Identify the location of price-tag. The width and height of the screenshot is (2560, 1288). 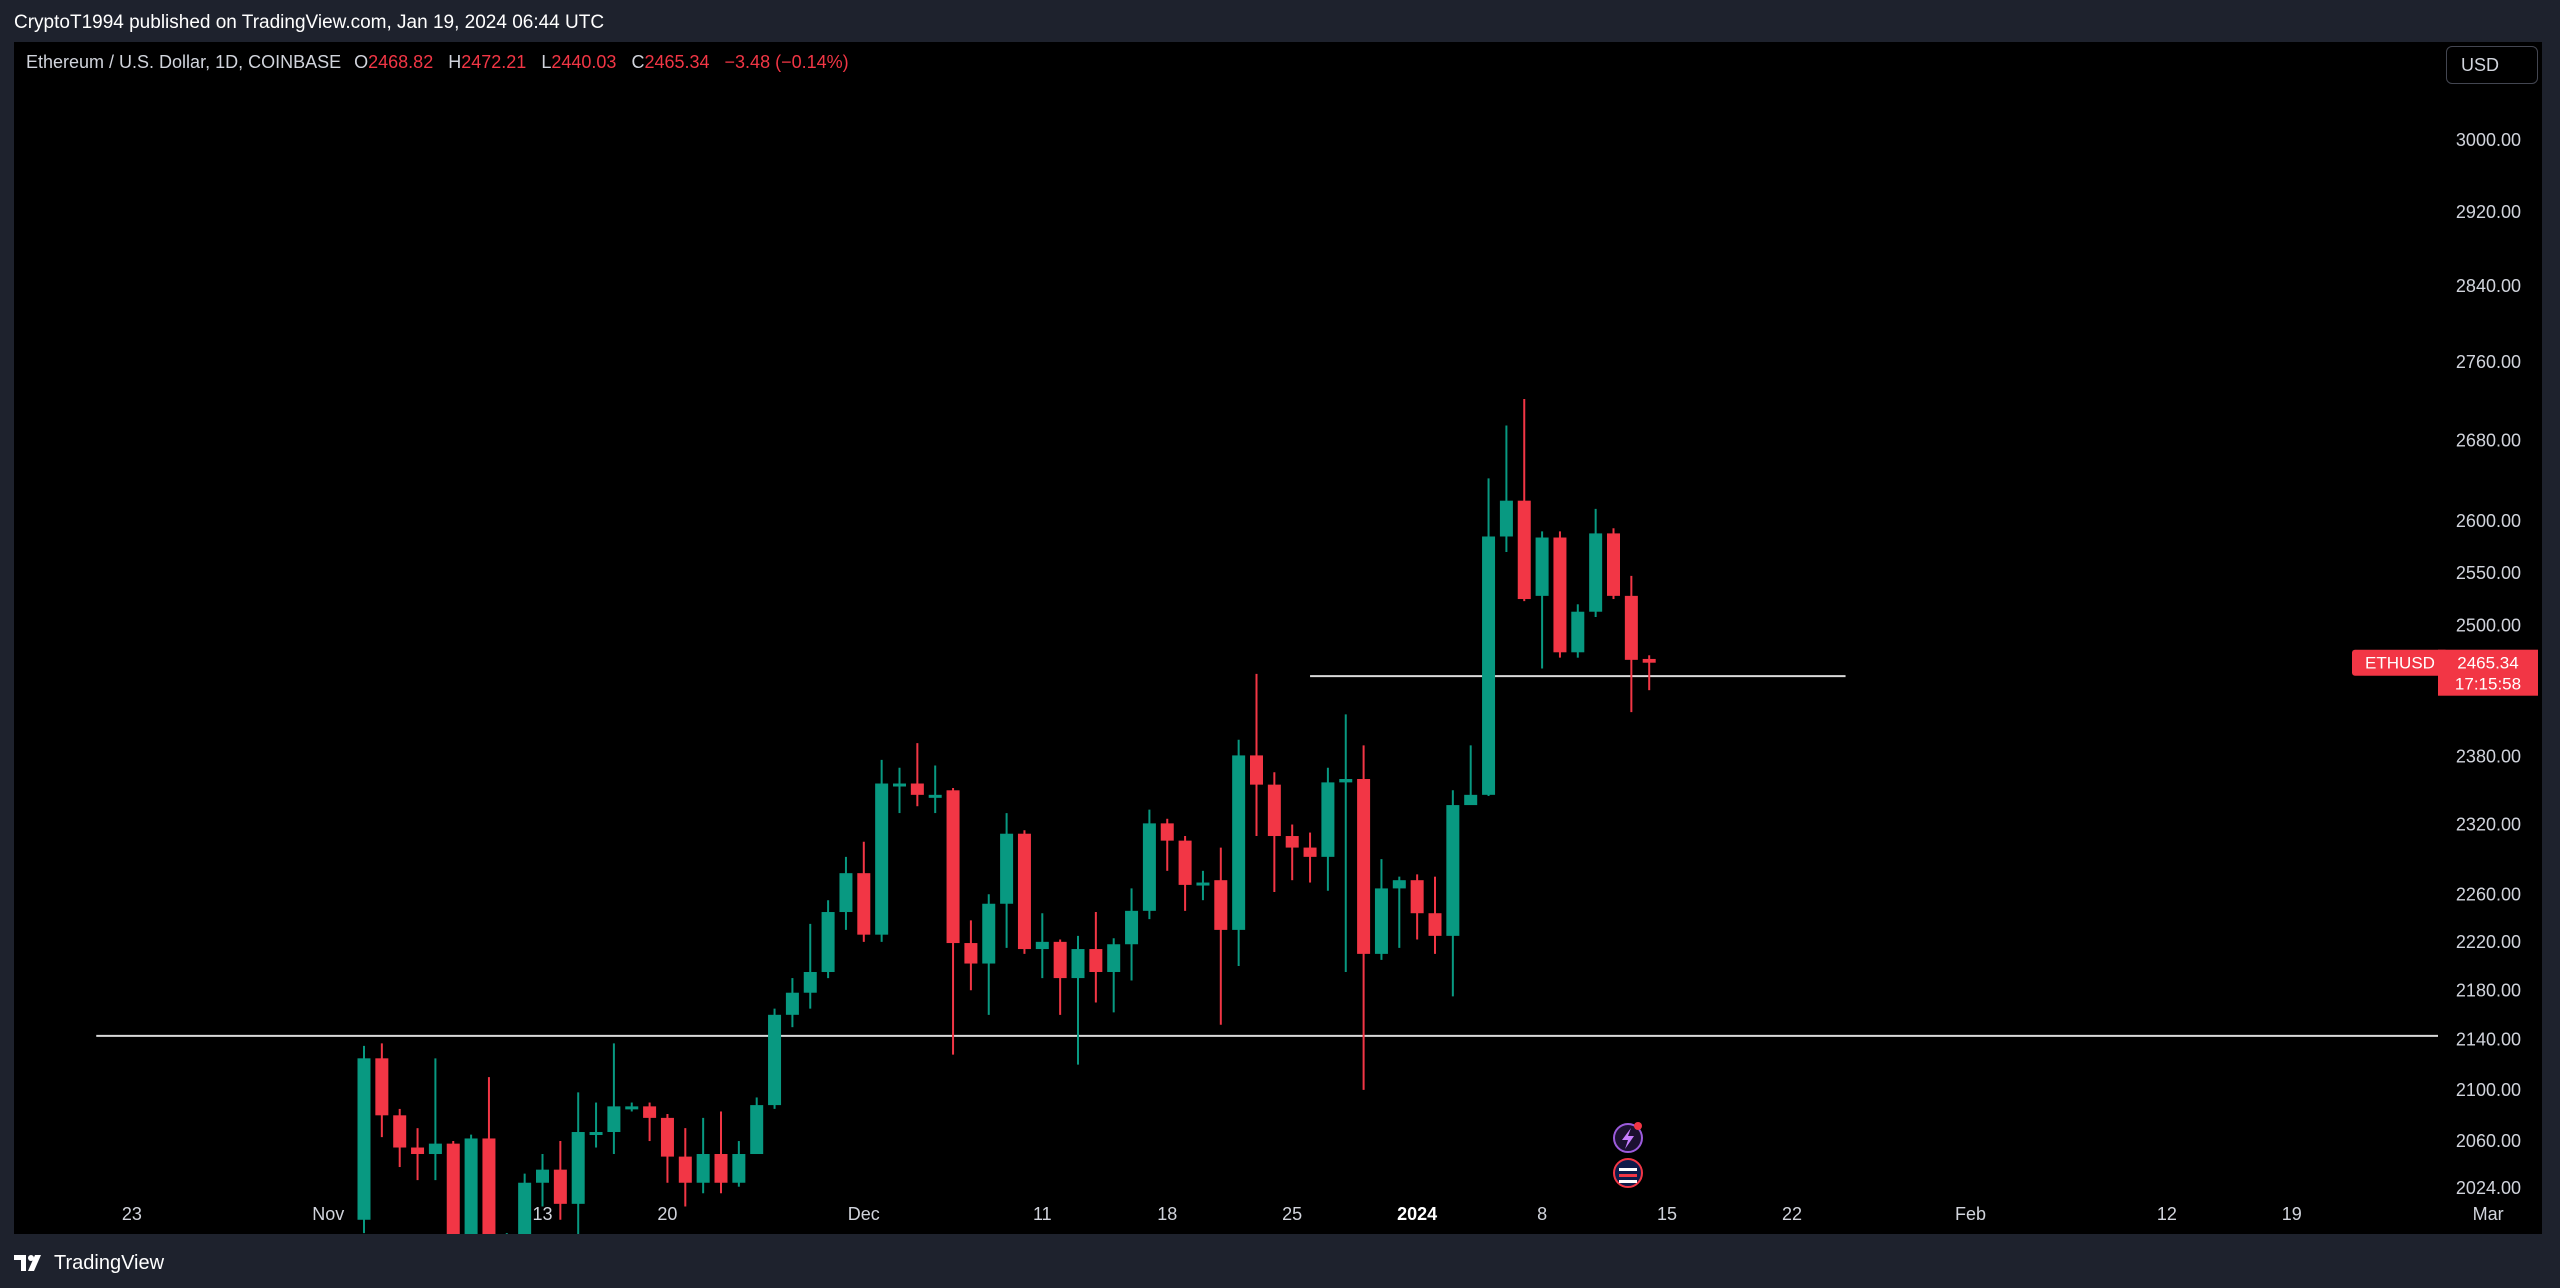
(2488, 672).